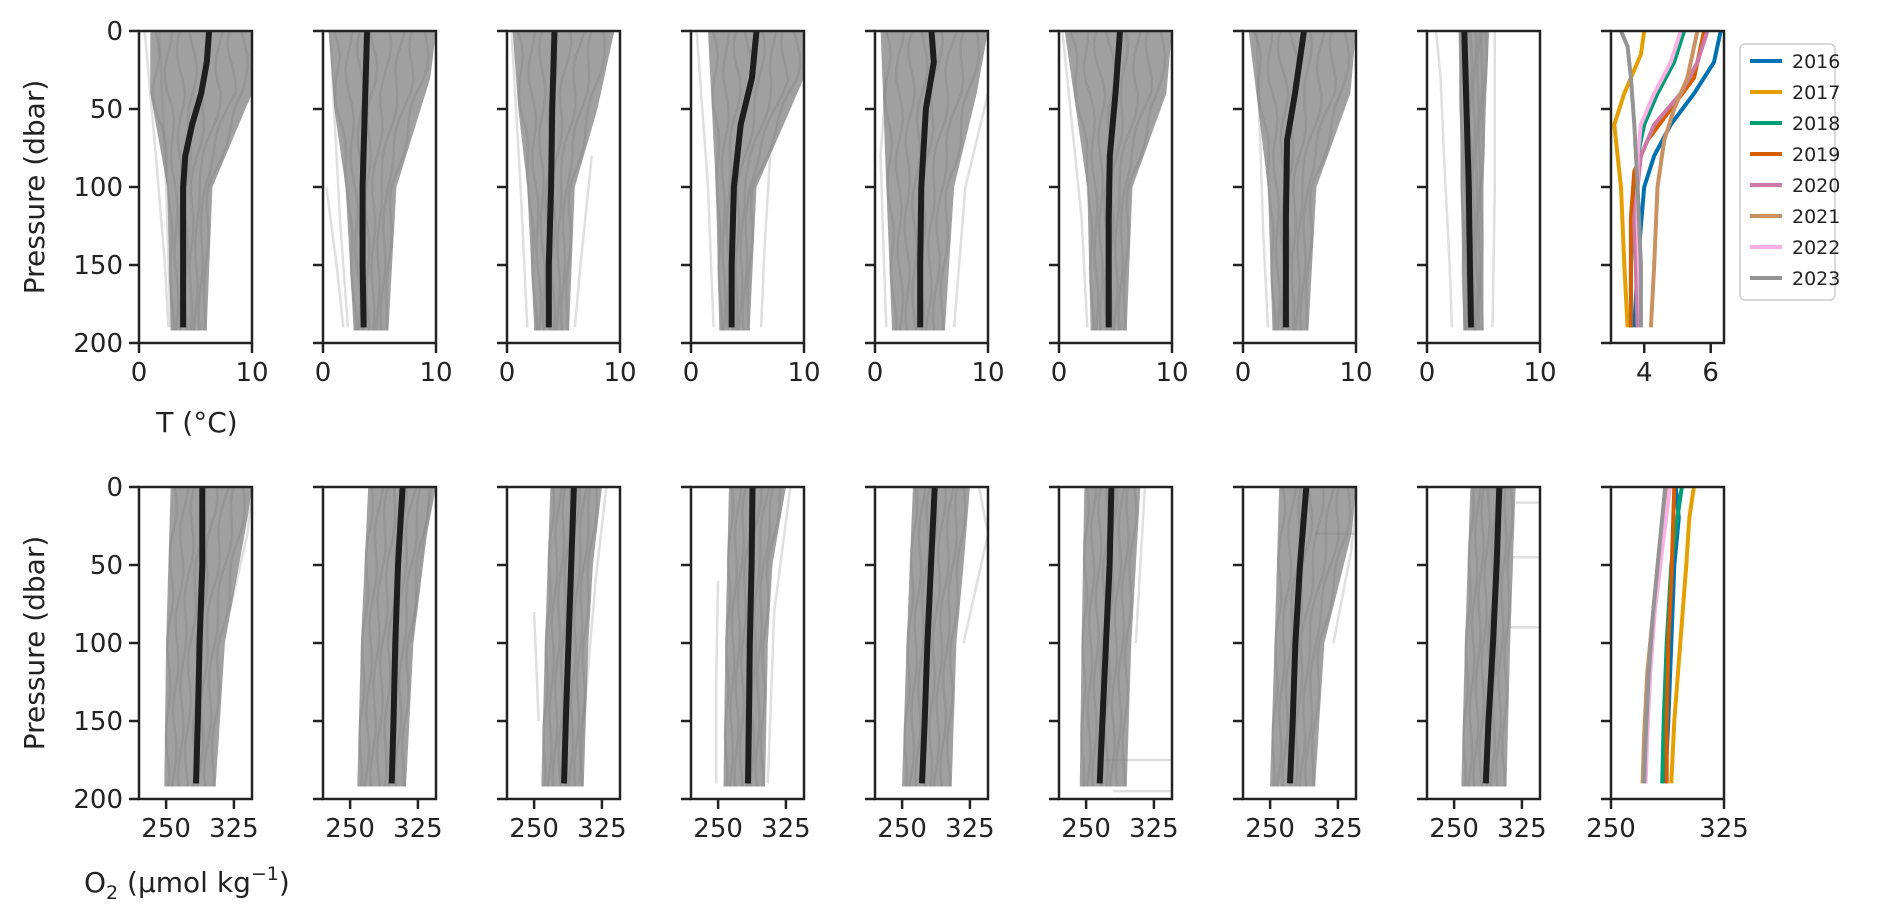 The height and width of the screenshot is (924, 1888). I want to click on profile-panel-temperature-8: 0 10, so click(1487, 208).